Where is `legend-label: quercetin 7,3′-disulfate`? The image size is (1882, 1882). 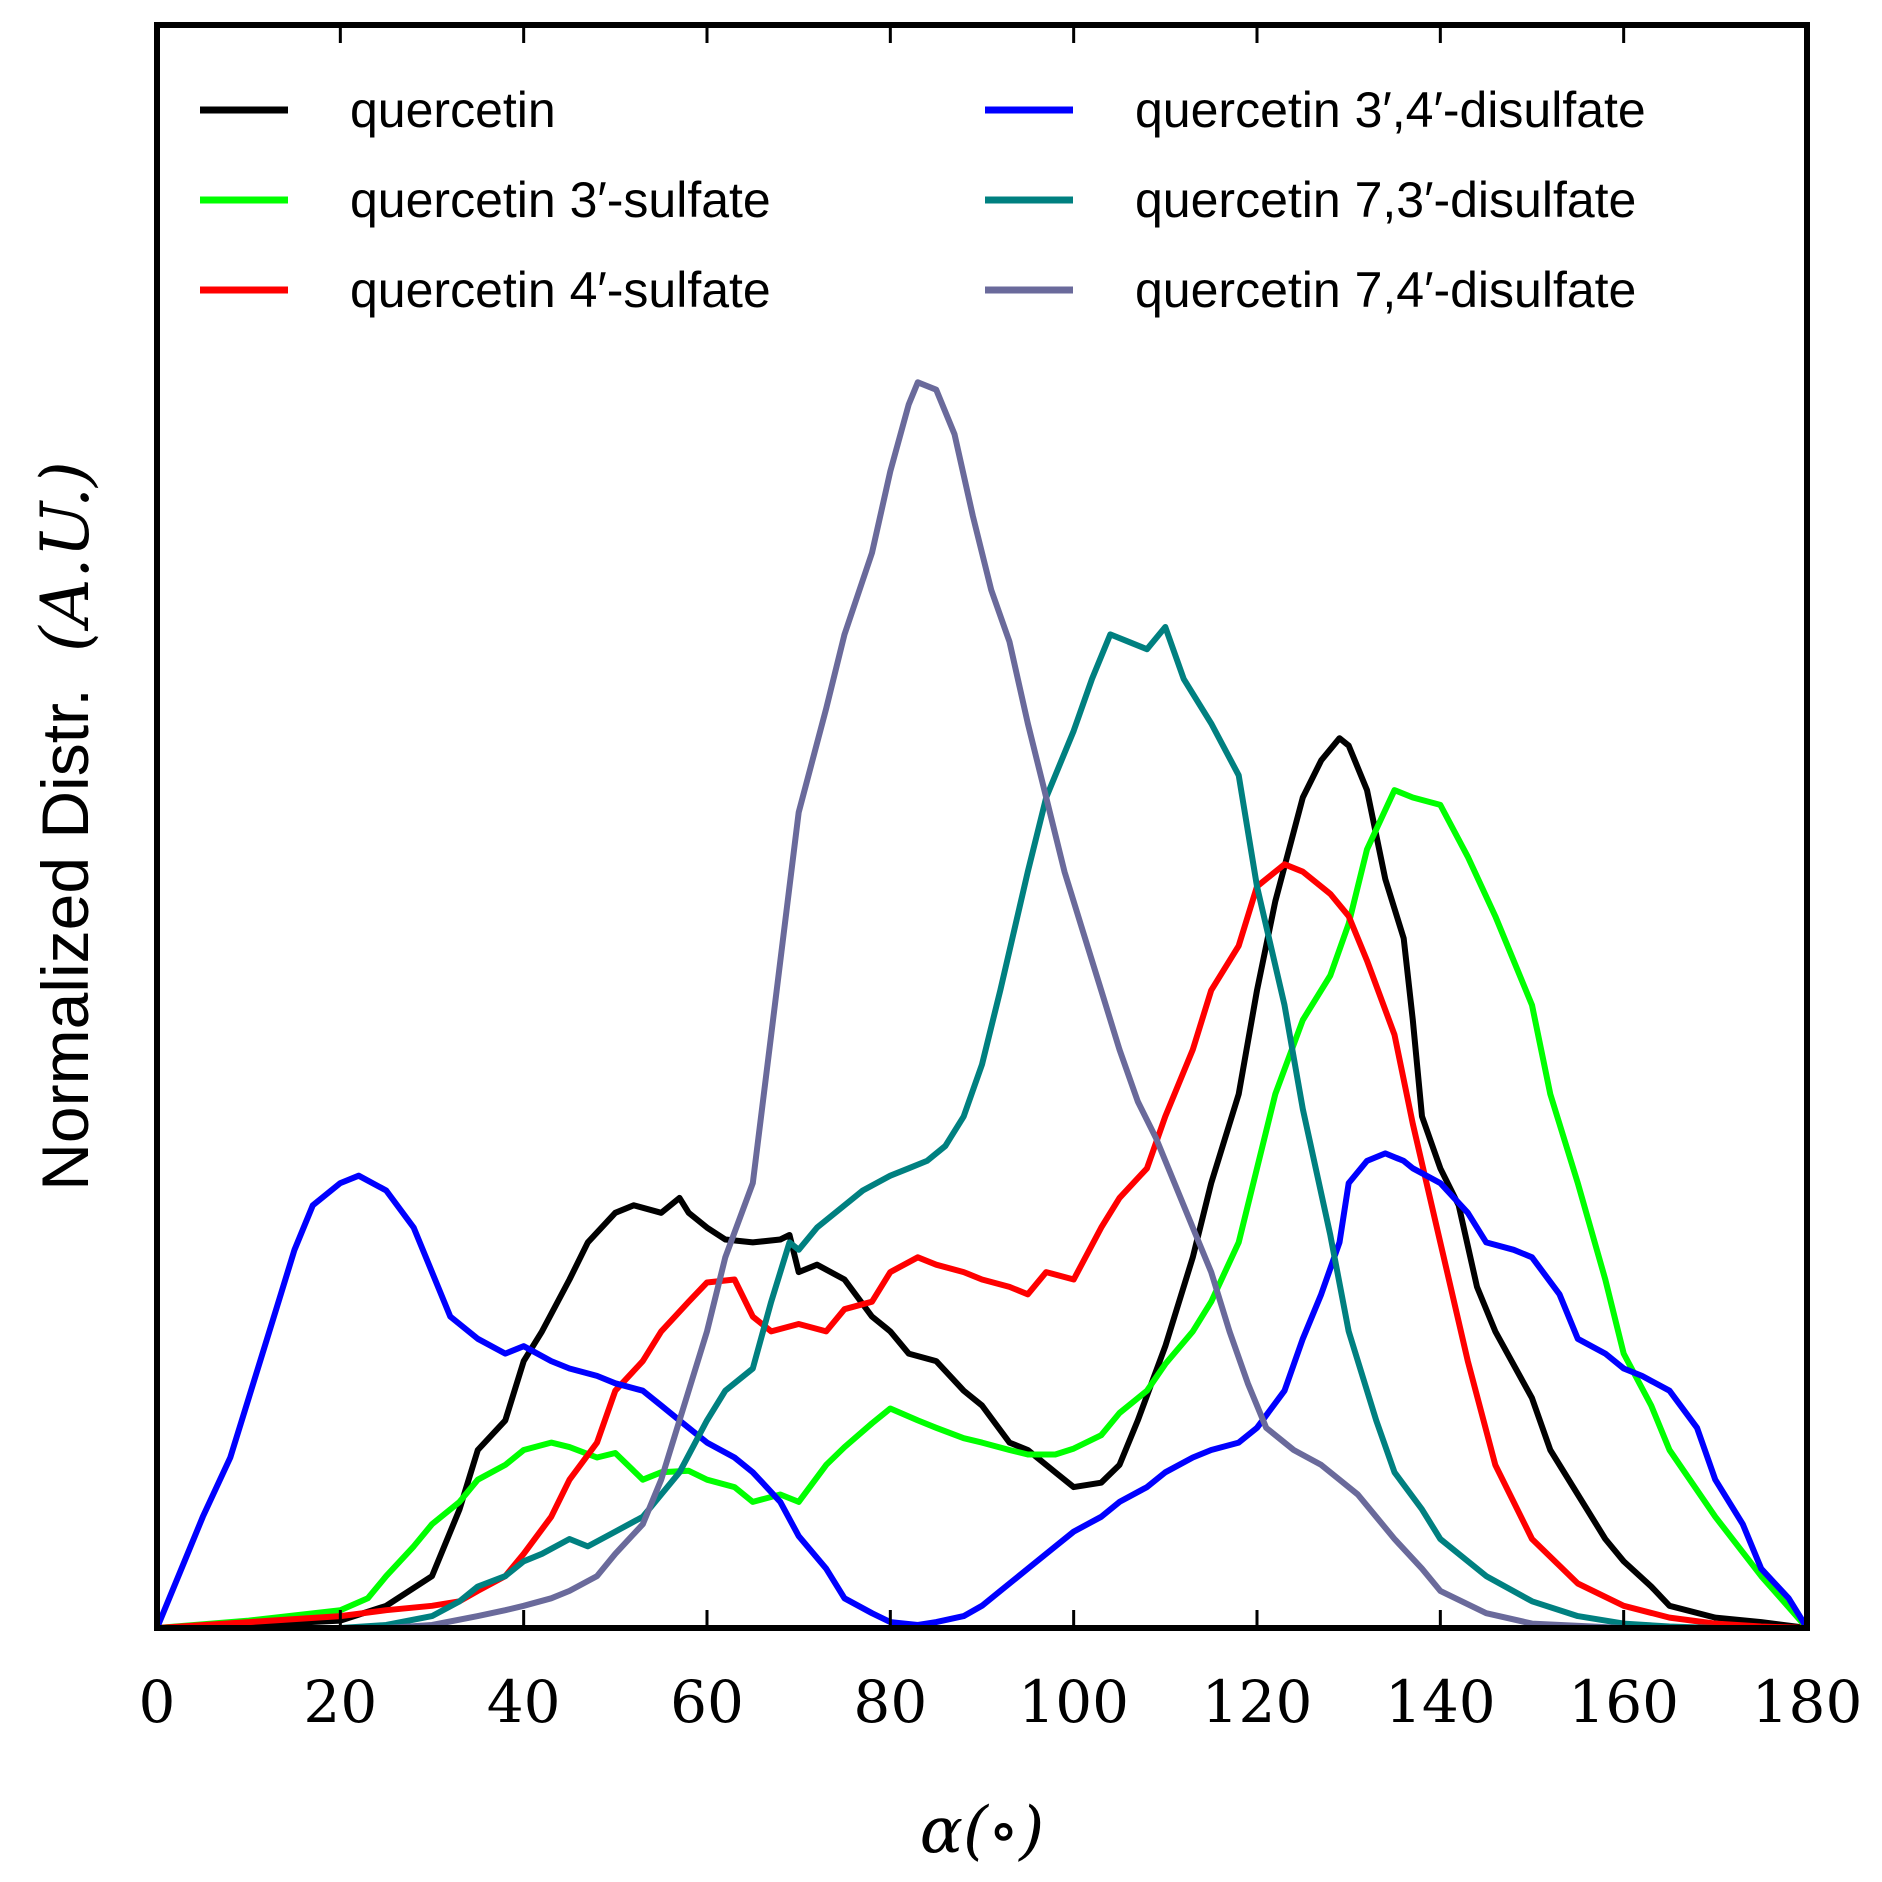 legend-label: quercetin 7,3′-disulfate is located at coordinates (1385, 200).